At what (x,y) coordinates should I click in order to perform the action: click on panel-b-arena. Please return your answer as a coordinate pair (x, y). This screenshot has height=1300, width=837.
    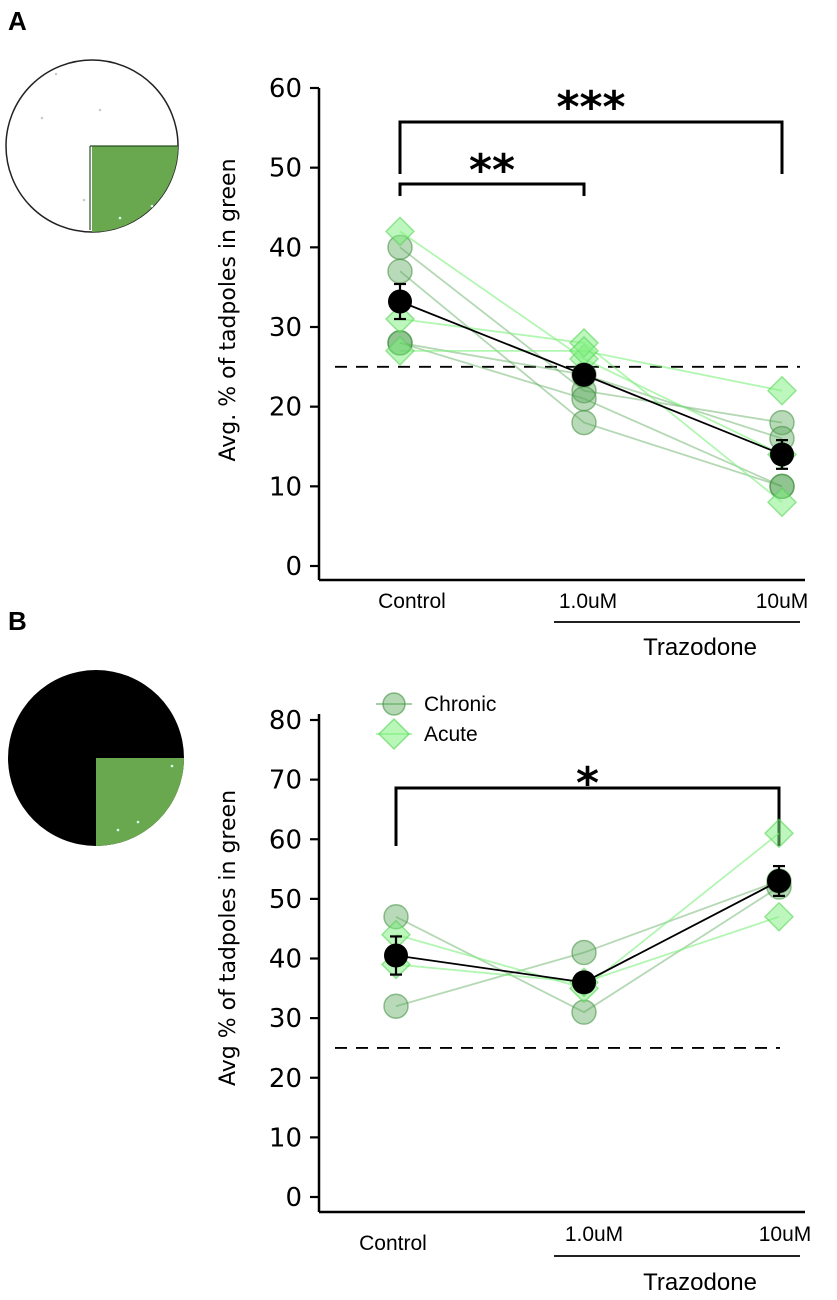
    Looking at the image, I should click on (96, 758).